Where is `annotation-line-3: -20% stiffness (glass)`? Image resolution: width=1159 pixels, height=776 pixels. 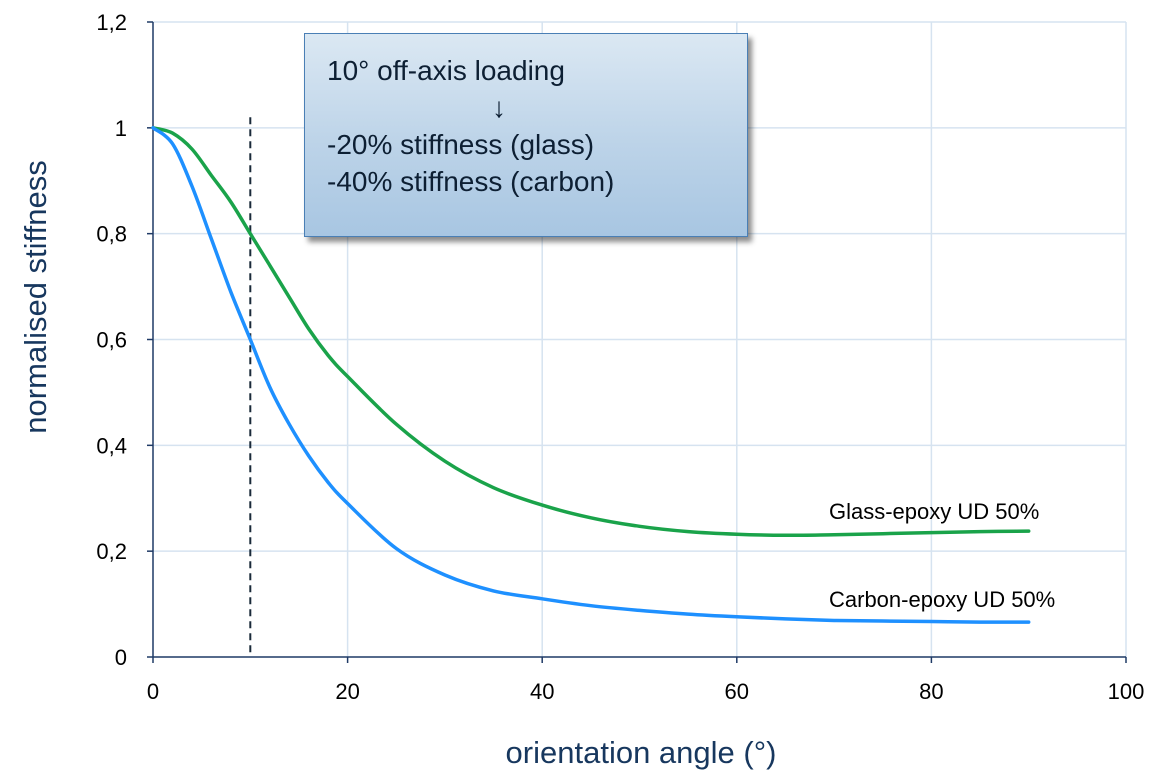
annotation-line-3: -20% stiffness (glass) is located at coordinates (461, 144).